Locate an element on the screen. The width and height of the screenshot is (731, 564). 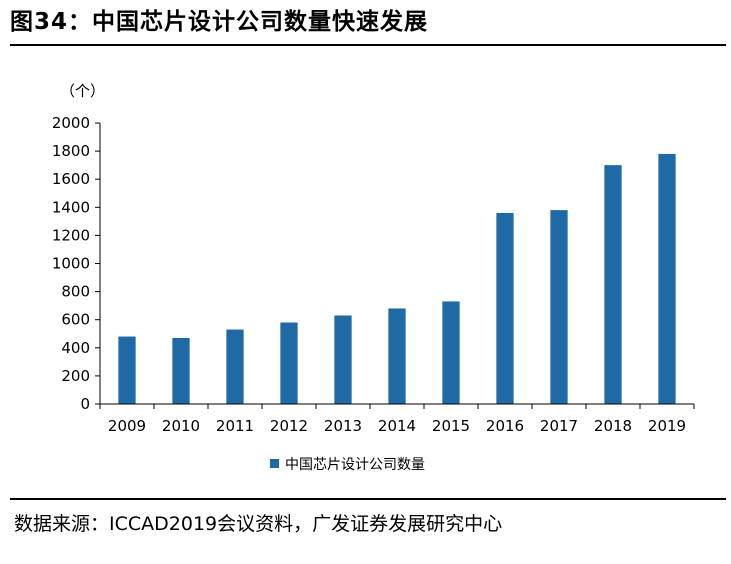
y-tick-label: 1400 is located at coordinates (71, 207).